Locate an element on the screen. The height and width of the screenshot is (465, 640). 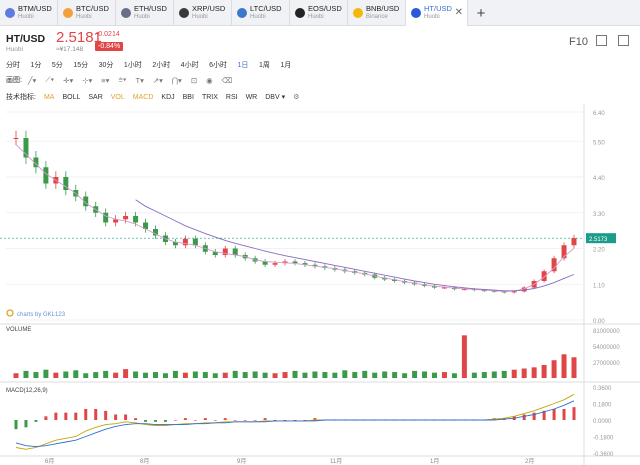
lock-tool-icon: ⊡ is located at coordinates (194, 80).